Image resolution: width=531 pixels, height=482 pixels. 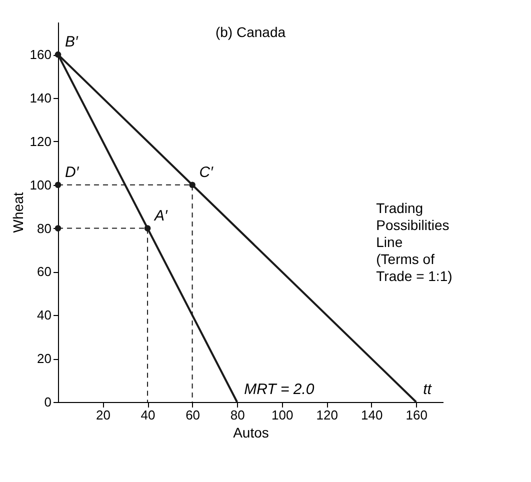 What do you see at coordinates (72, 42) in the screenshot?
I see `annotation: B′` at bounding box center [72, 42].